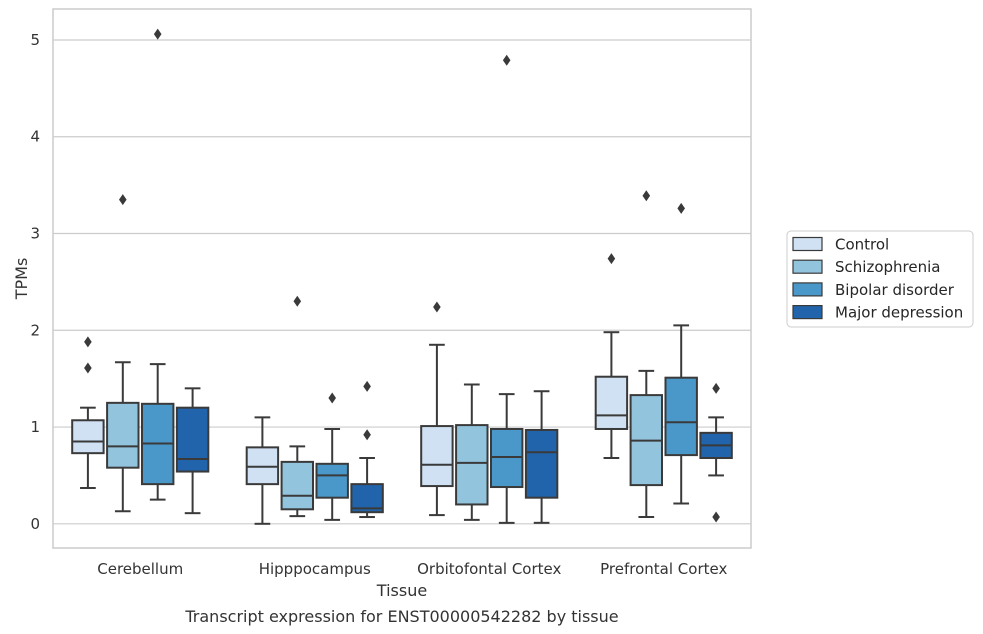  What do you see at coordinates (35, 330) in the screenshot?
I see `y-tick-label: 2` at bounding box center [35, 330].